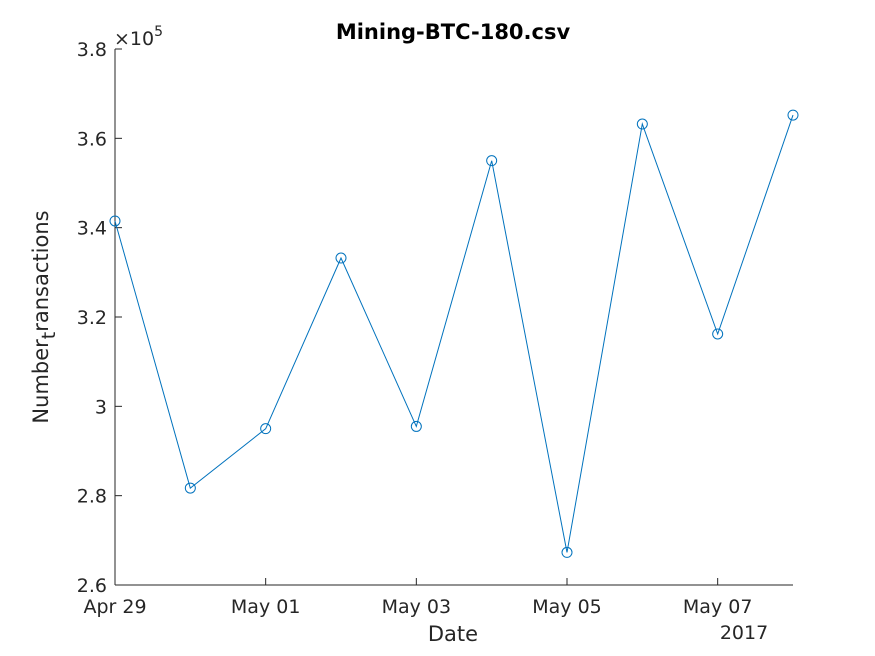 This screenshot has height=656, width=875. I want to click on x-tick-label: Apr 29, so click(114, 607).